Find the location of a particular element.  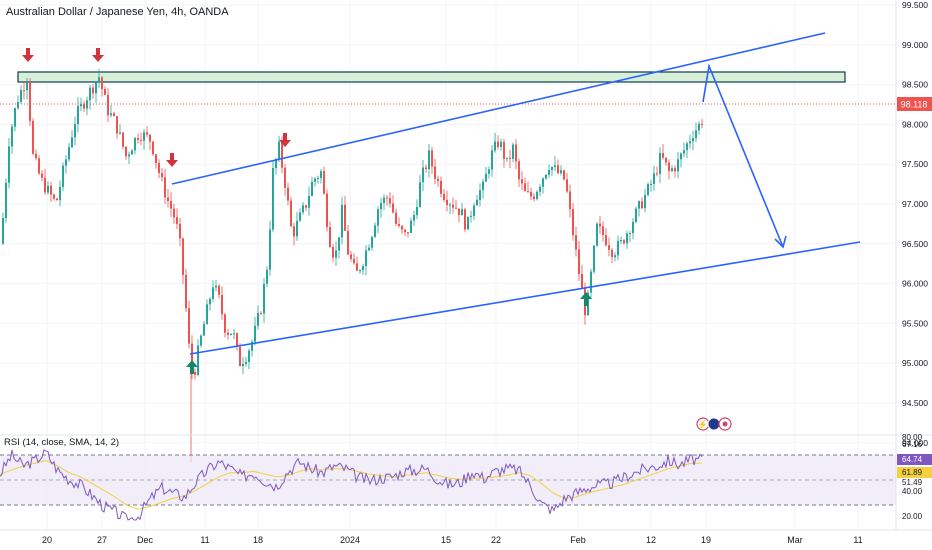

price-tick-label: 97.500 is located at coordinates (915, 164).